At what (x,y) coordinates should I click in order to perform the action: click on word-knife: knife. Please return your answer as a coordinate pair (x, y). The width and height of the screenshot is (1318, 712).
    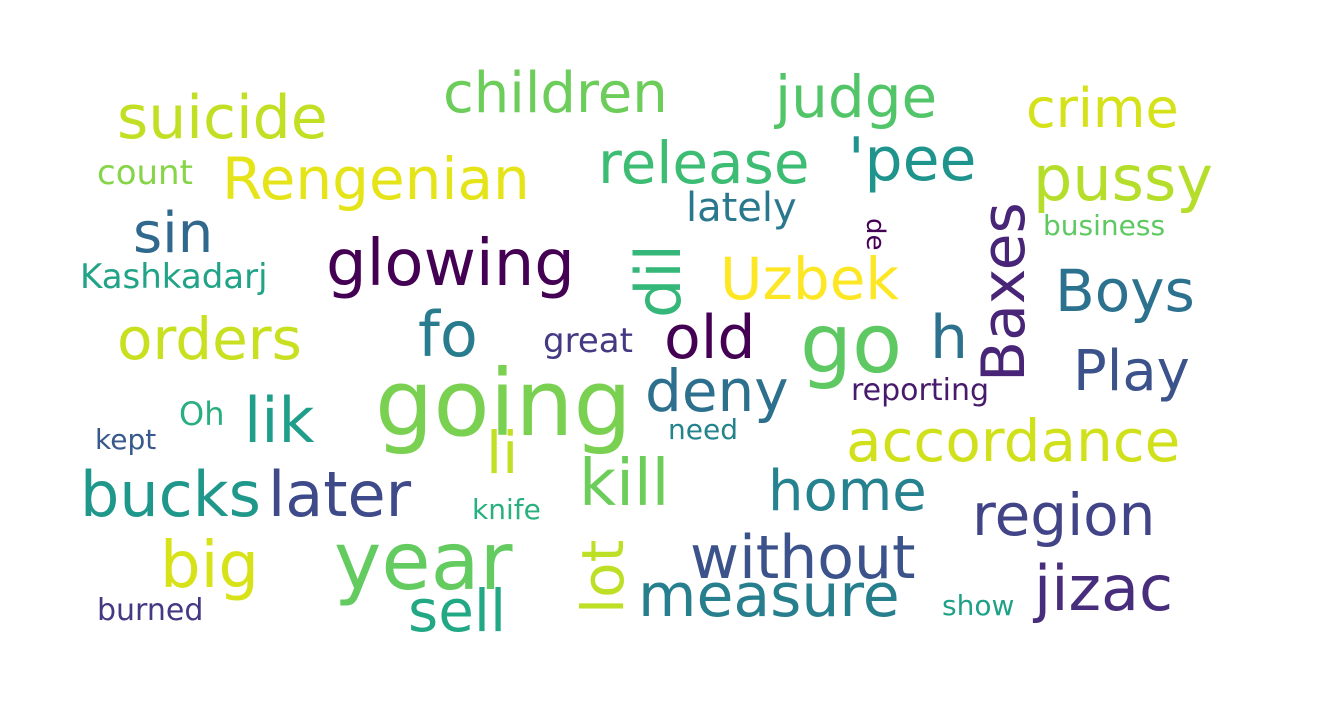
    Looking at the image, I should click on (506, 509).